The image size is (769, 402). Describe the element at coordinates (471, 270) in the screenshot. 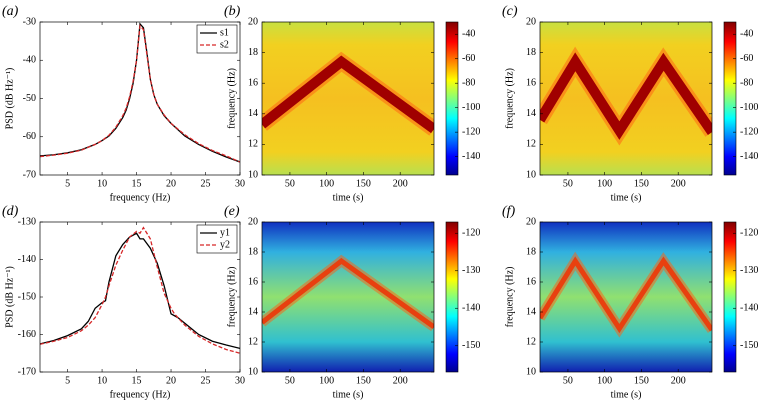

I see `colorbar-tick-label: -130` at that location.